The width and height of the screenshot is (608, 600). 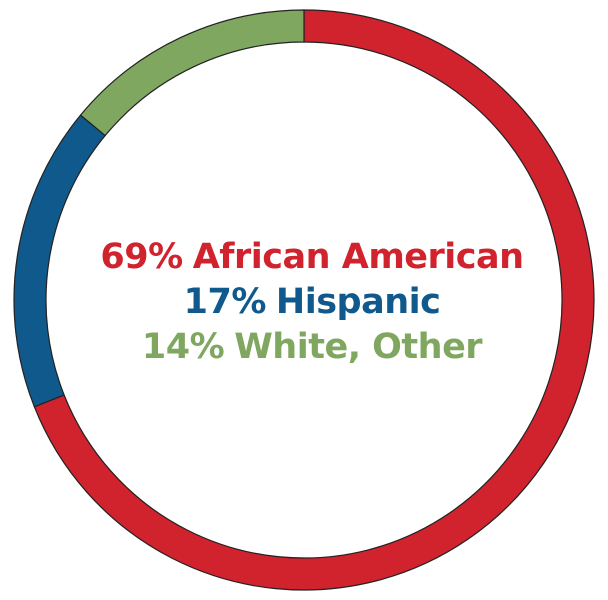 I want to click on center-label: 69% African American, so click(x=311, y=257).